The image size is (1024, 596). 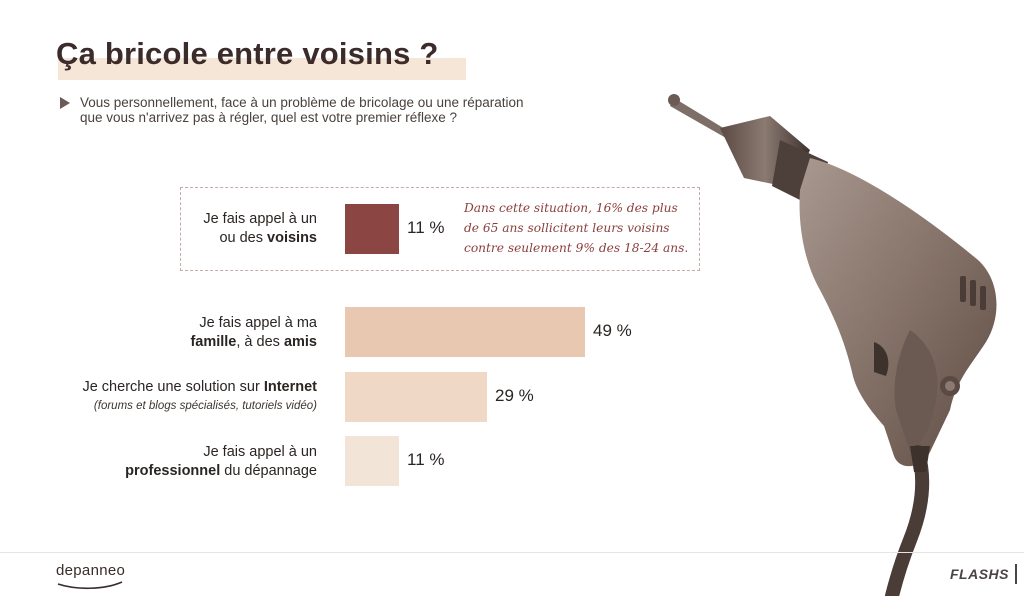 I want to click on label-bold: voisins, so click(x=292, y=238).